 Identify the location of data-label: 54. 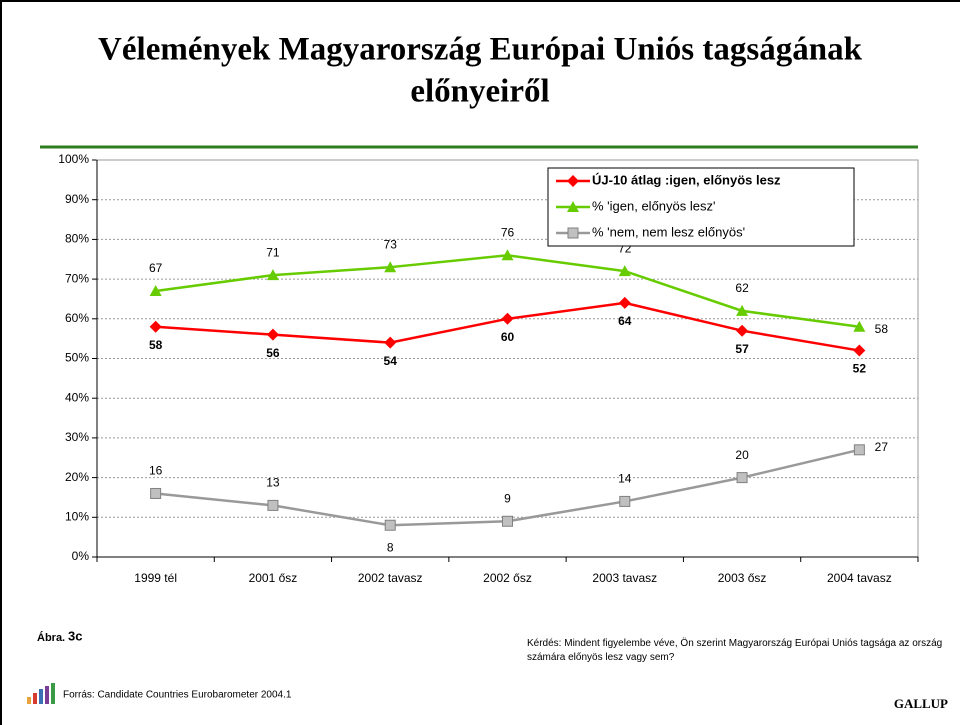
(391, 361).